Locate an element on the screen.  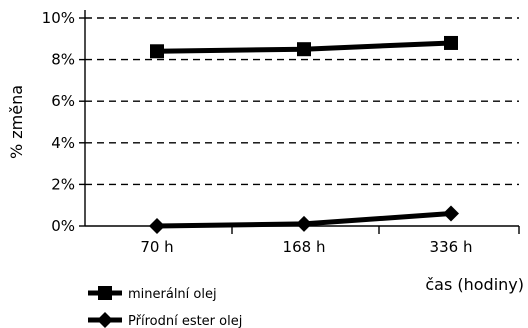
x-tick-label: 168 h is located at coordinates (304, 247).